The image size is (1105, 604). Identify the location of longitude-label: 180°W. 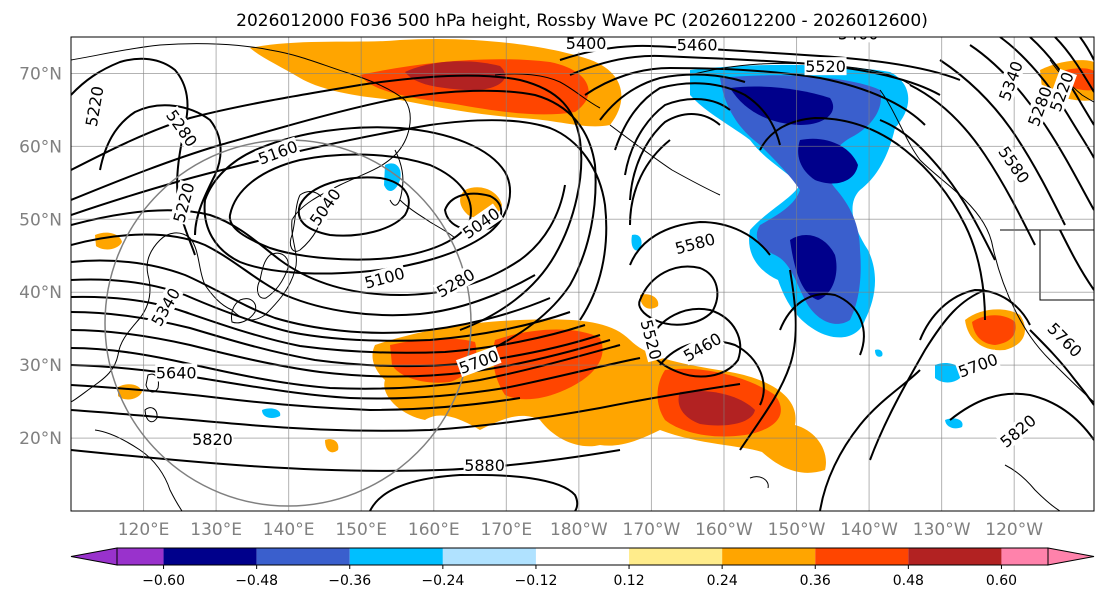
(579, 530).